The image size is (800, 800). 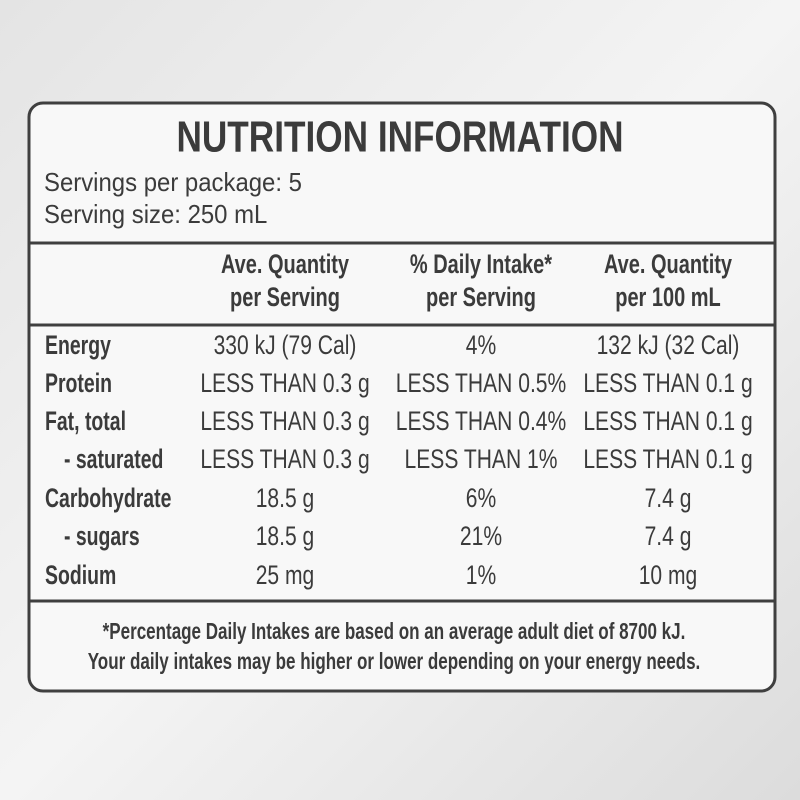 What do you see at coordinates (399, 137) in the screenshot?
I see `title: NUTRITION INFORMATION` at bounding box center [399, 137].